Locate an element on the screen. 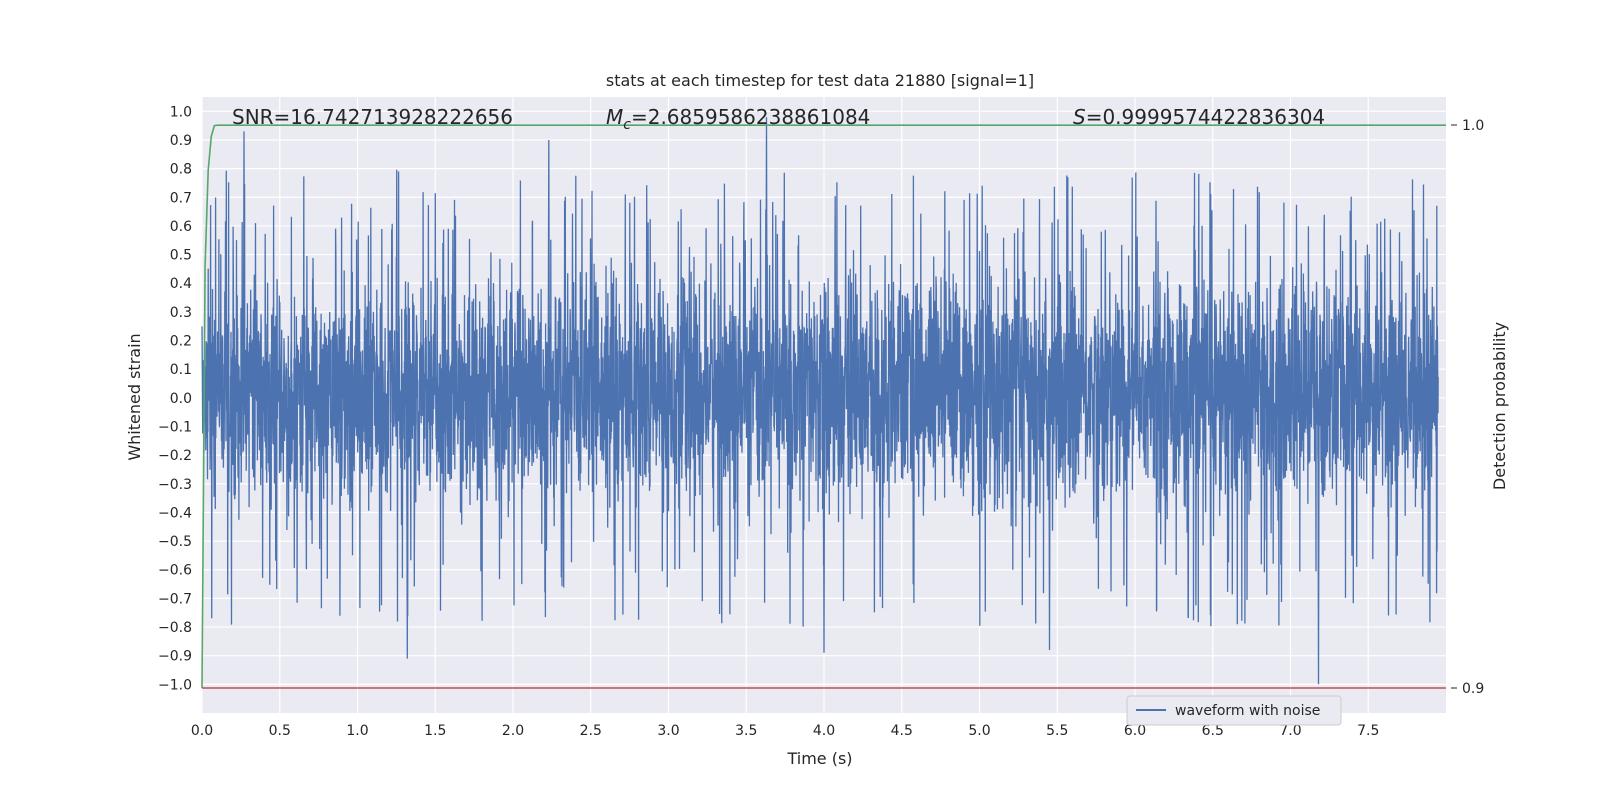 The width and height of the screenshot is (1600, 800). x-tick-label: 3.0 is located at coordinates (668, 731).